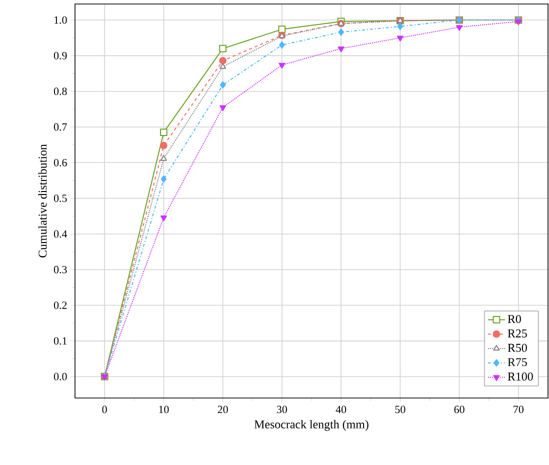 This screenshot has width=549, height=465. What do you see at coordinates (517, 348) in the screenshot?
I see `legend-label: R50` at bounding box center [517, 348].